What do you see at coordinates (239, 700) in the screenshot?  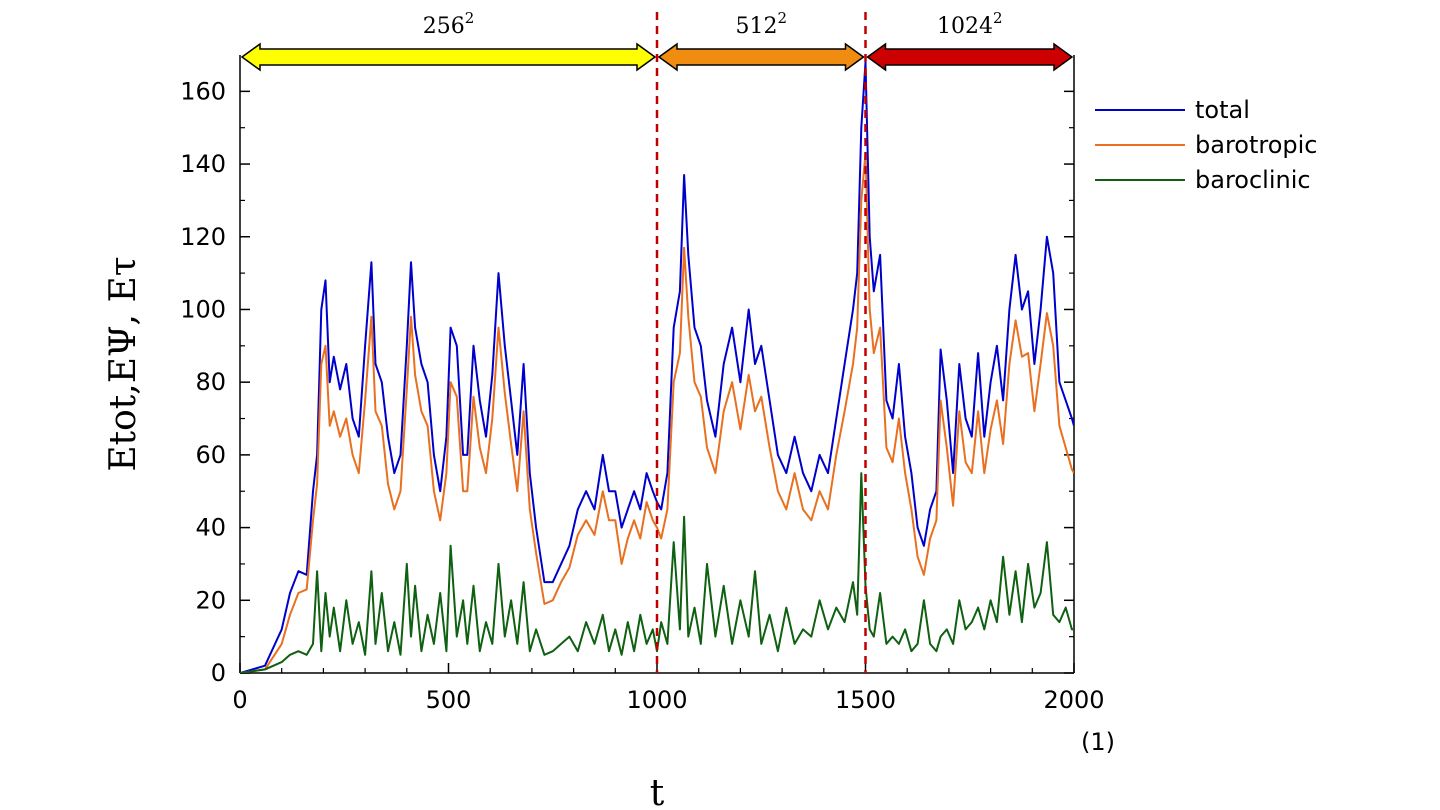 I see `x-tick-label: 0` at bounding box center [239, 700].